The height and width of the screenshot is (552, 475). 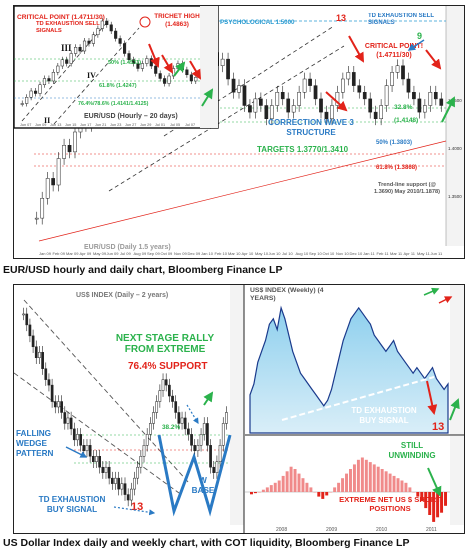 What do you see at coordinates (100, 253) in the screenshot?
I see `x-tick-label: May 09` at bounding box center [100, 253].